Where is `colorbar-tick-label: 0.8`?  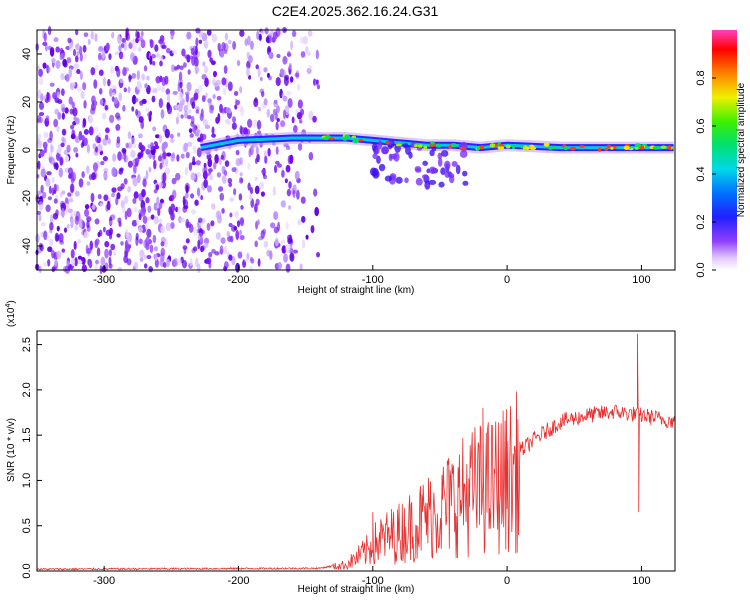
colorbar-tick-label: 0.8 is located at coordinates (701, 77).